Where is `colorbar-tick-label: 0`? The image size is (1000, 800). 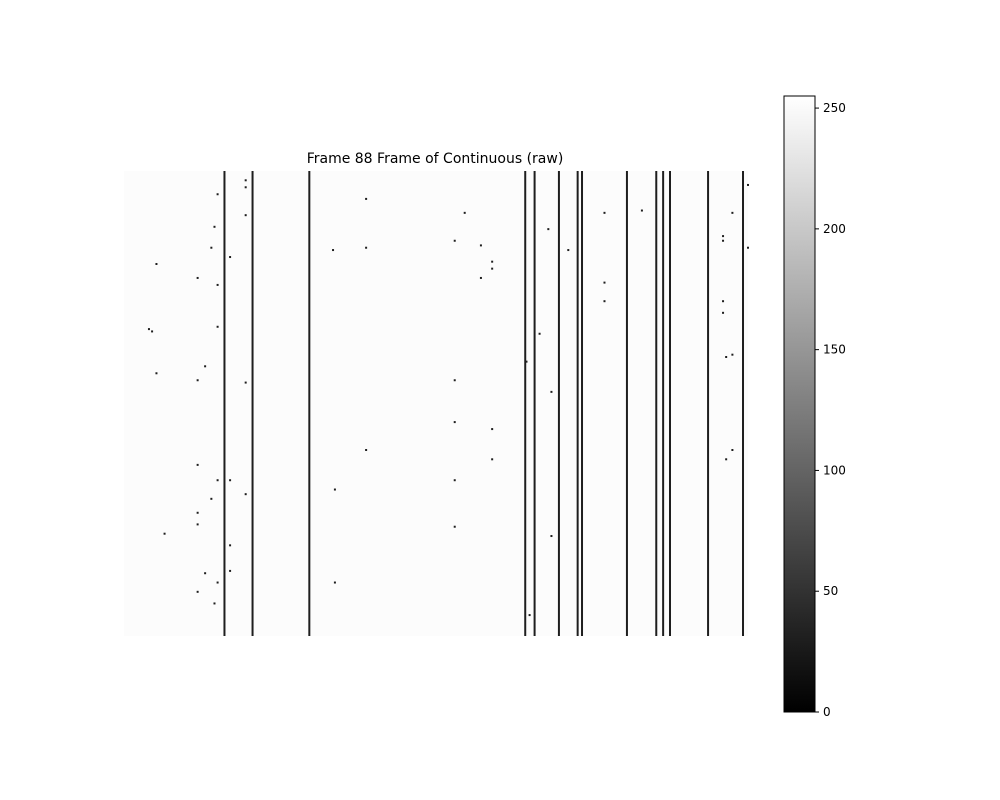
colorbar-tick-label: 0 is located at coordinates (827, 712).